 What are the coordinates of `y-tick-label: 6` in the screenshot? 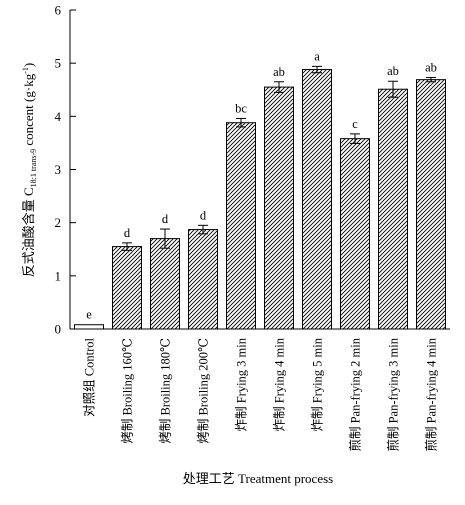 It's located at (58, 10).